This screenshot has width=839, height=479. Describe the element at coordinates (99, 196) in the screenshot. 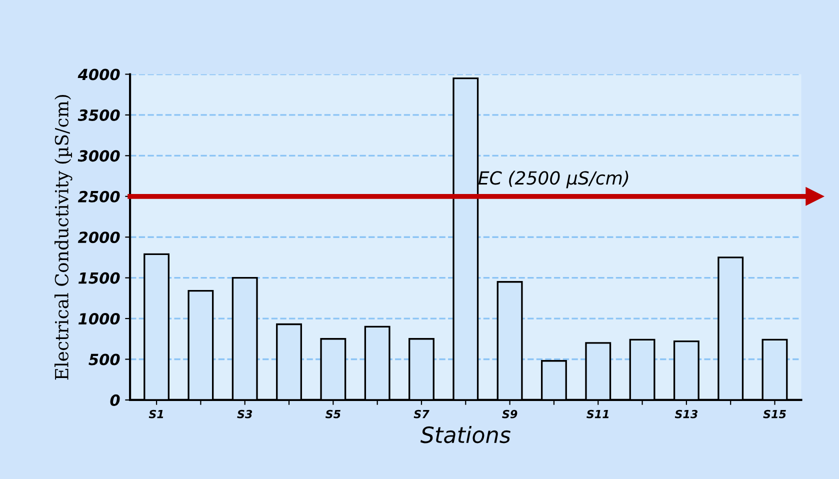

I see `y-tick-label: 2500` at that location.